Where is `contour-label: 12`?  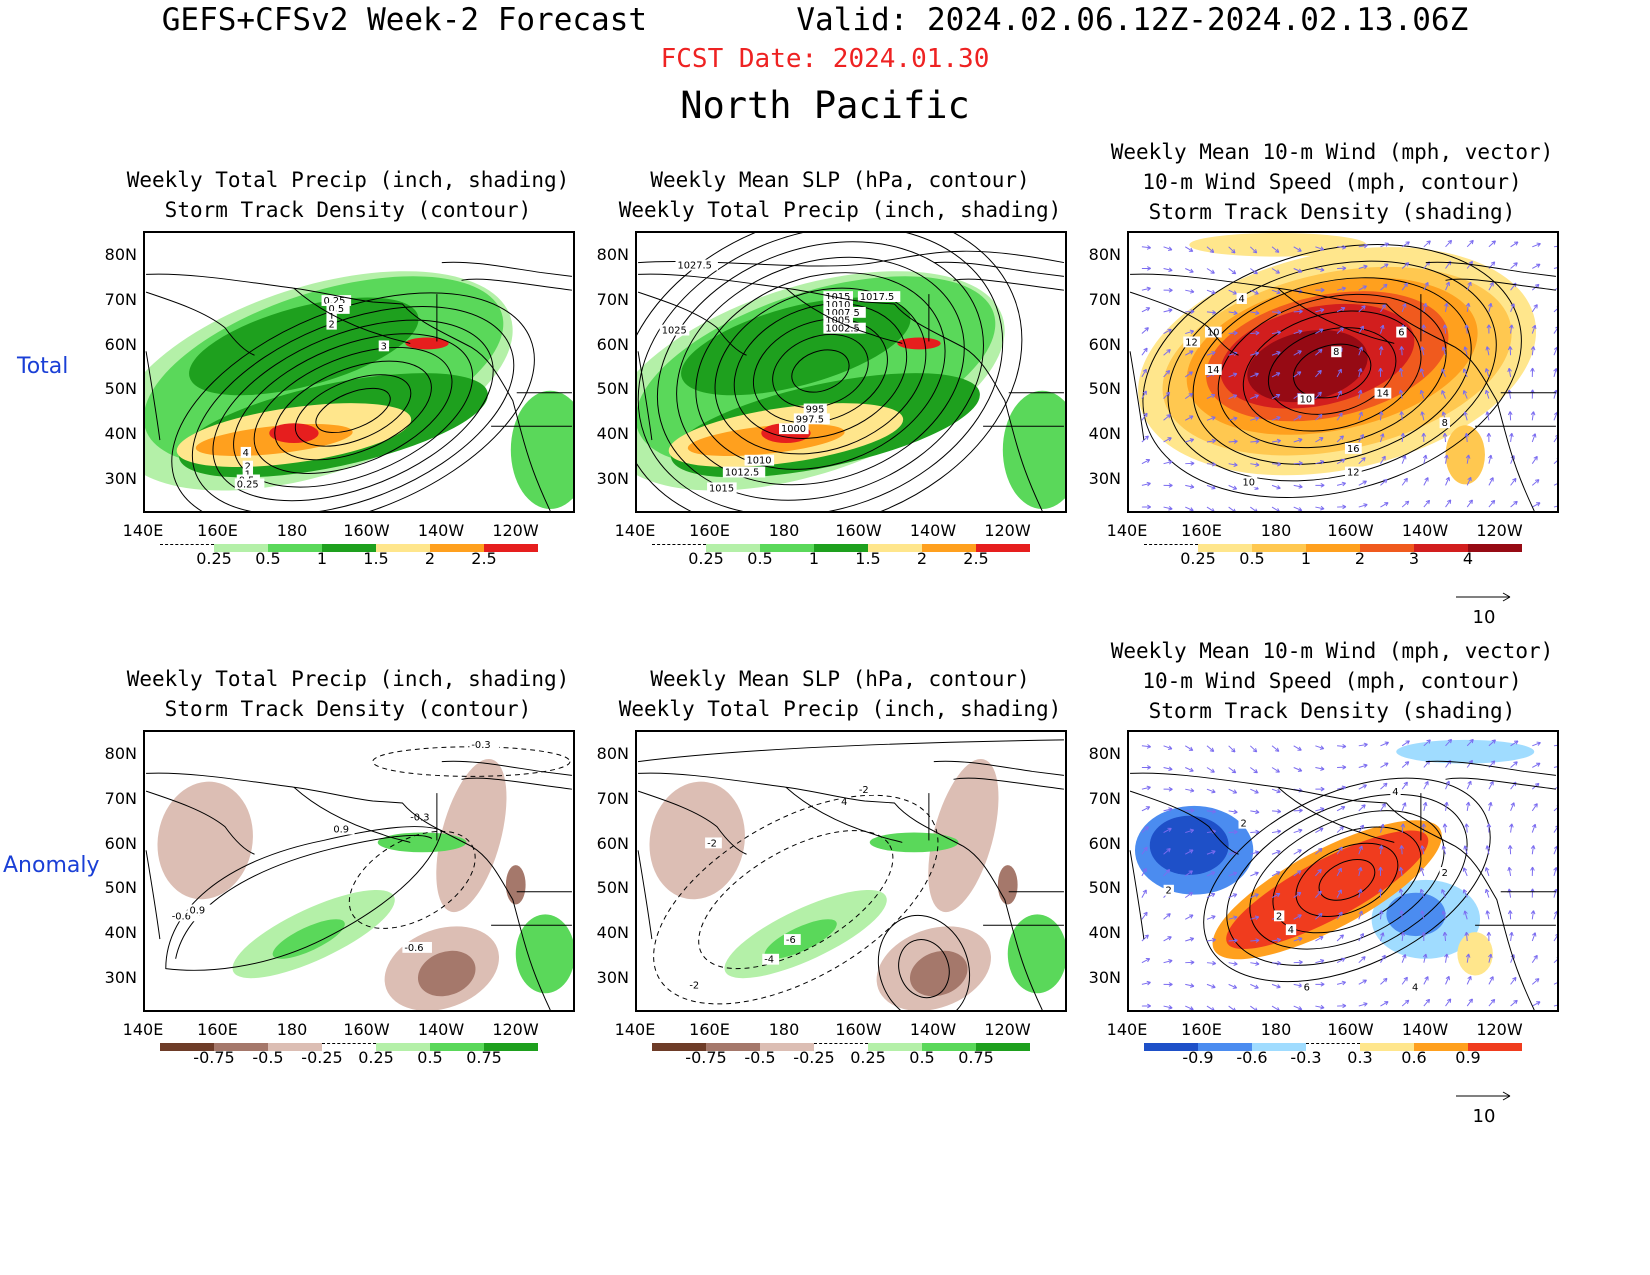 contour-label: 12 is located at coordinates (1353, 473).